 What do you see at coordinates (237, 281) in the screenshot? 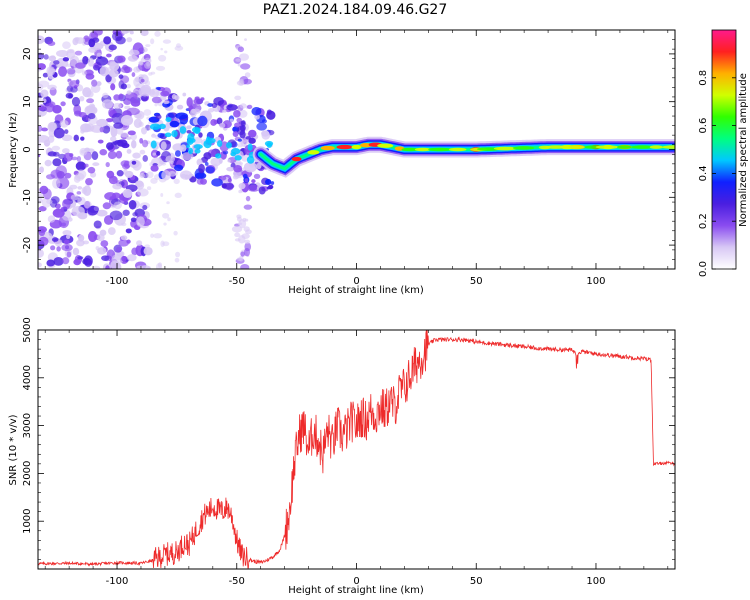
I see `x-tick-label: -50` at bounding box center [237, 281].